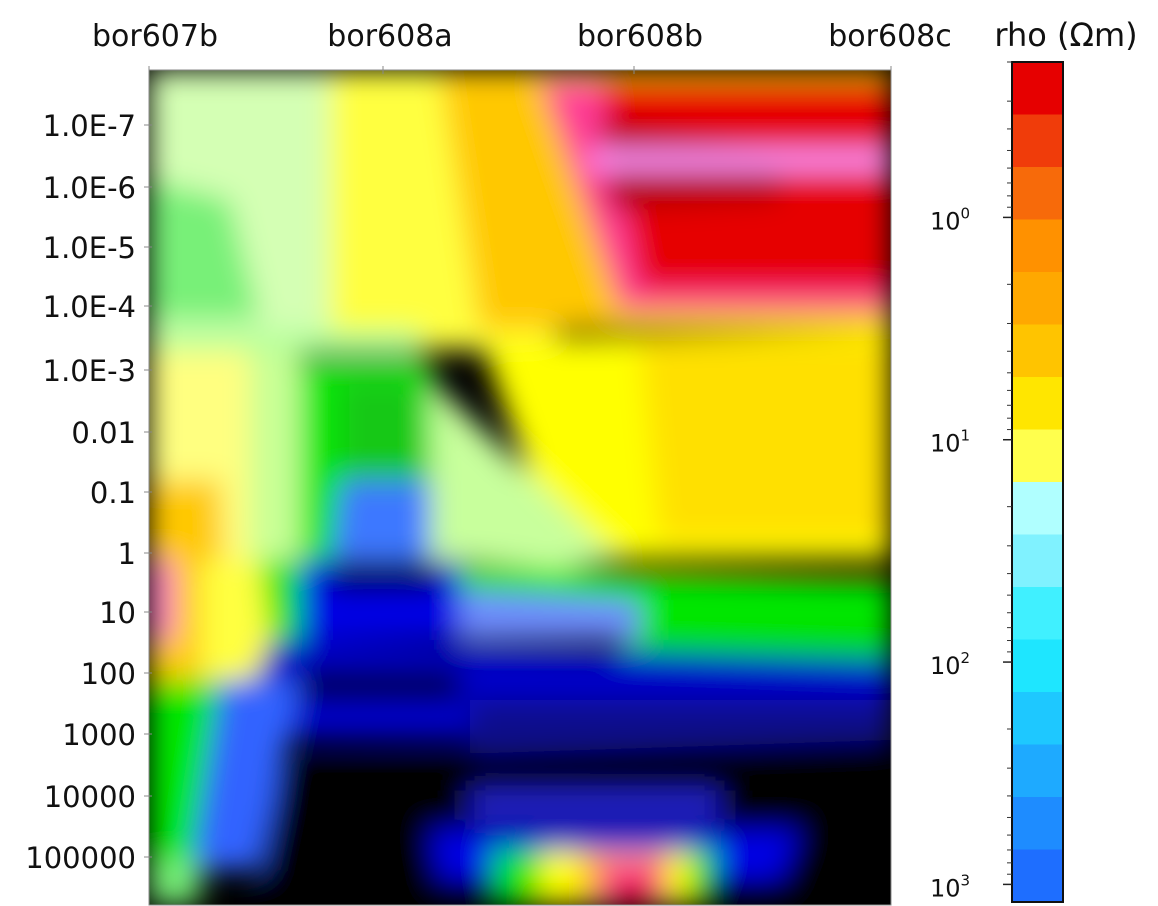 The width and height of the screenshot is (1158, 906). I want to click on x-tick-label-bor608c: bor608c, so click(890, 36).